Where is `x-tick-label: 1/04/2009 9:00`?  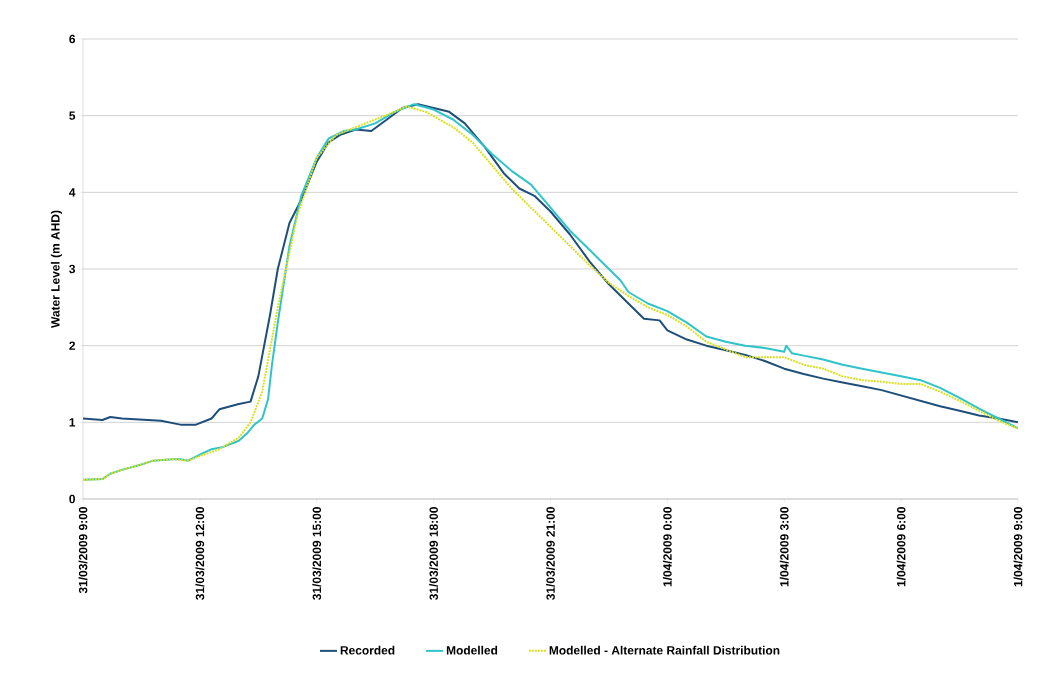
x-tick-label: 1/04/2009 9:00 is located at coordinates (1018, 547).